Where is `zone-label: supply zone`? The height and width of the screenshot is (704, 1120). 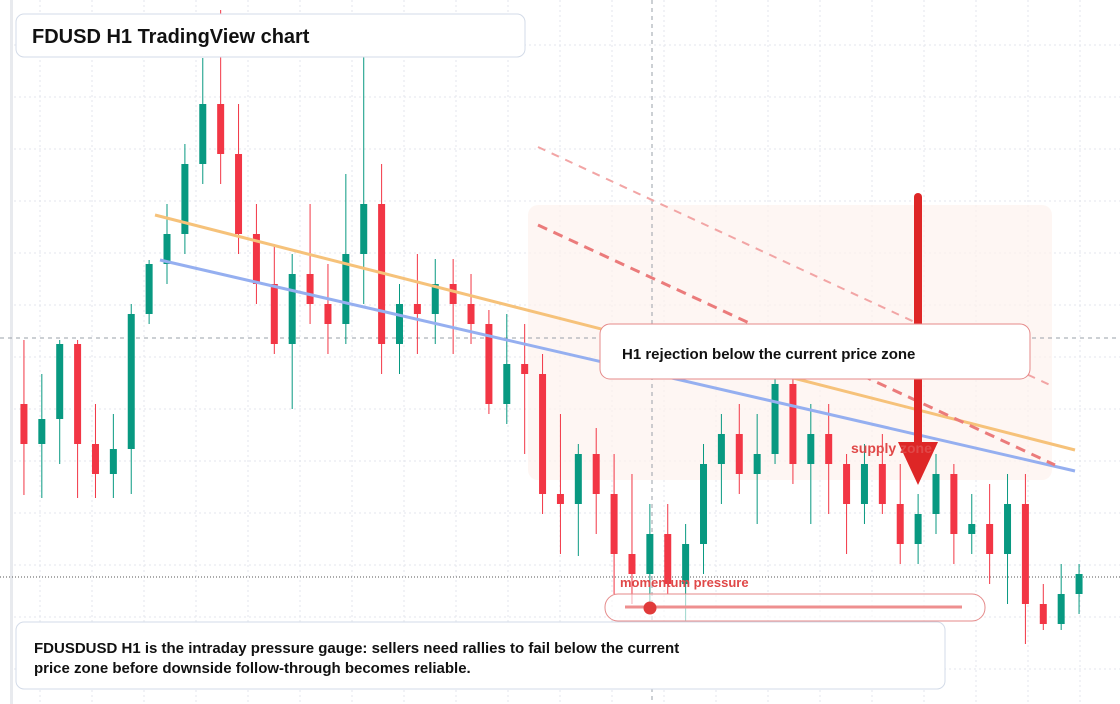
zone-label: supply zone is located at coordinates (891, 448).